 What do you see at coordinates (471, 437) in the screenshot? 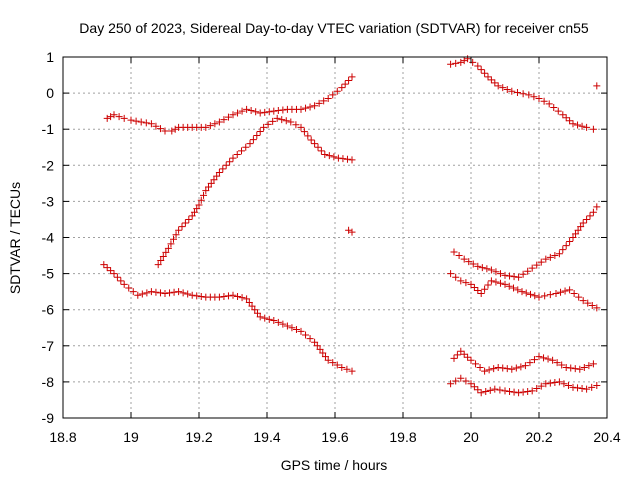
I see `x-tick-label: 20` at bounding box center [471, 437].